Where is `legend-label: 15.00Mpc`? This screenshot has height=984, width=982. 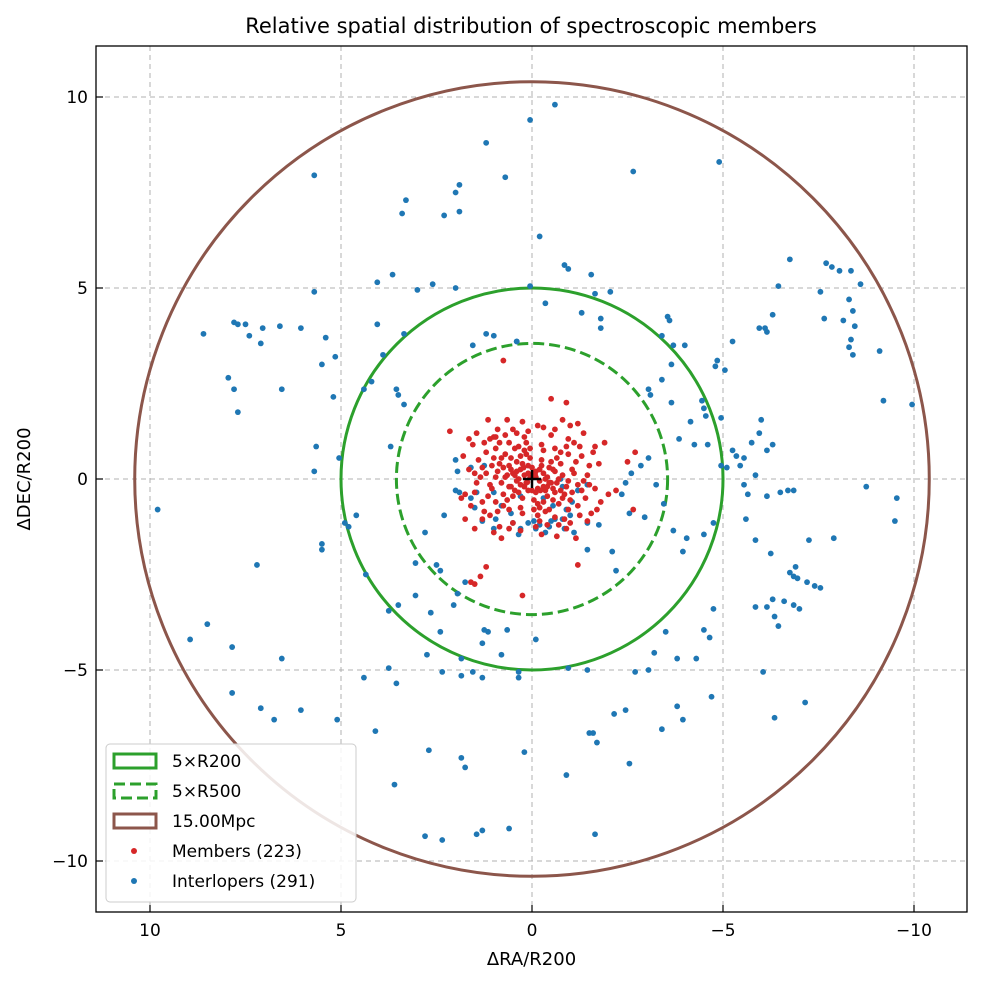 legend-label: 15.00Mpc is located at coordinates (213, 822).